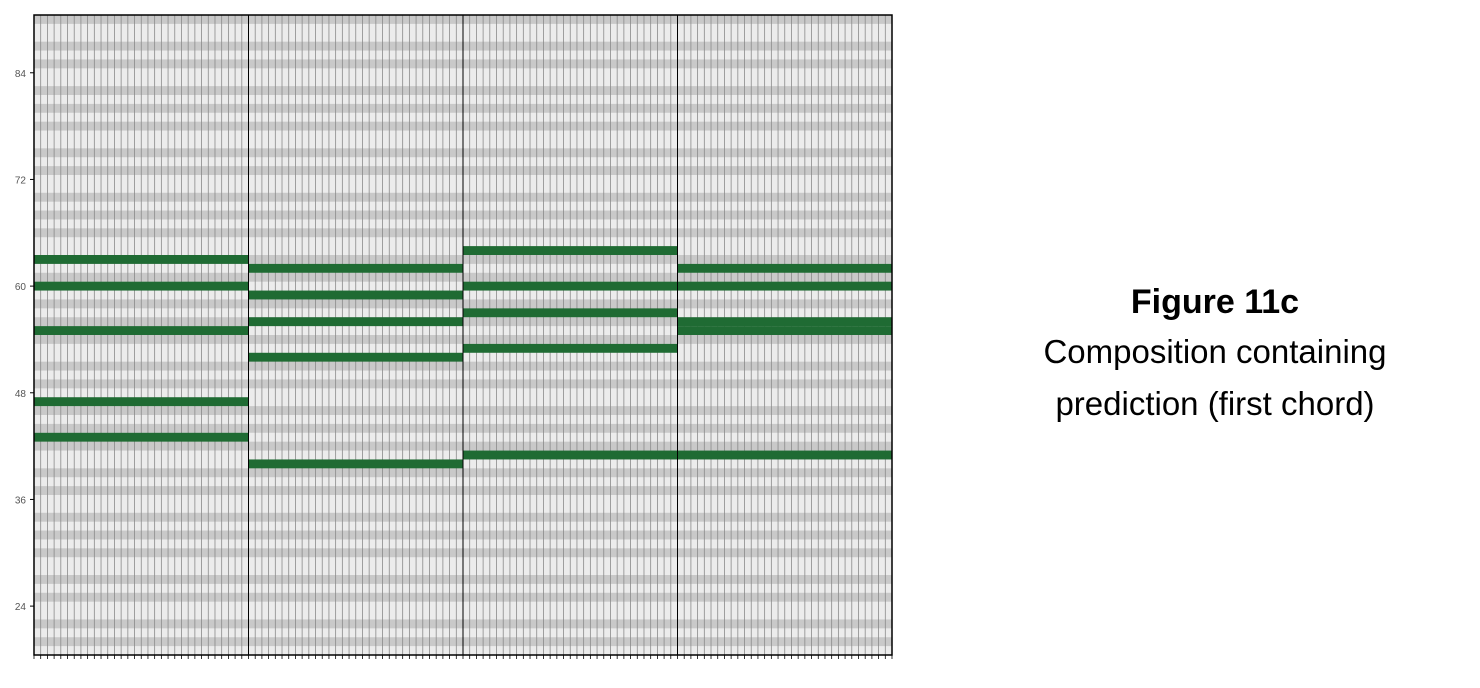 The width and height of the screenshot is (1480, 688). Describe the element at coordinates (21, 394) in the screenshot. I see `y-tick-label: 48` at that location.